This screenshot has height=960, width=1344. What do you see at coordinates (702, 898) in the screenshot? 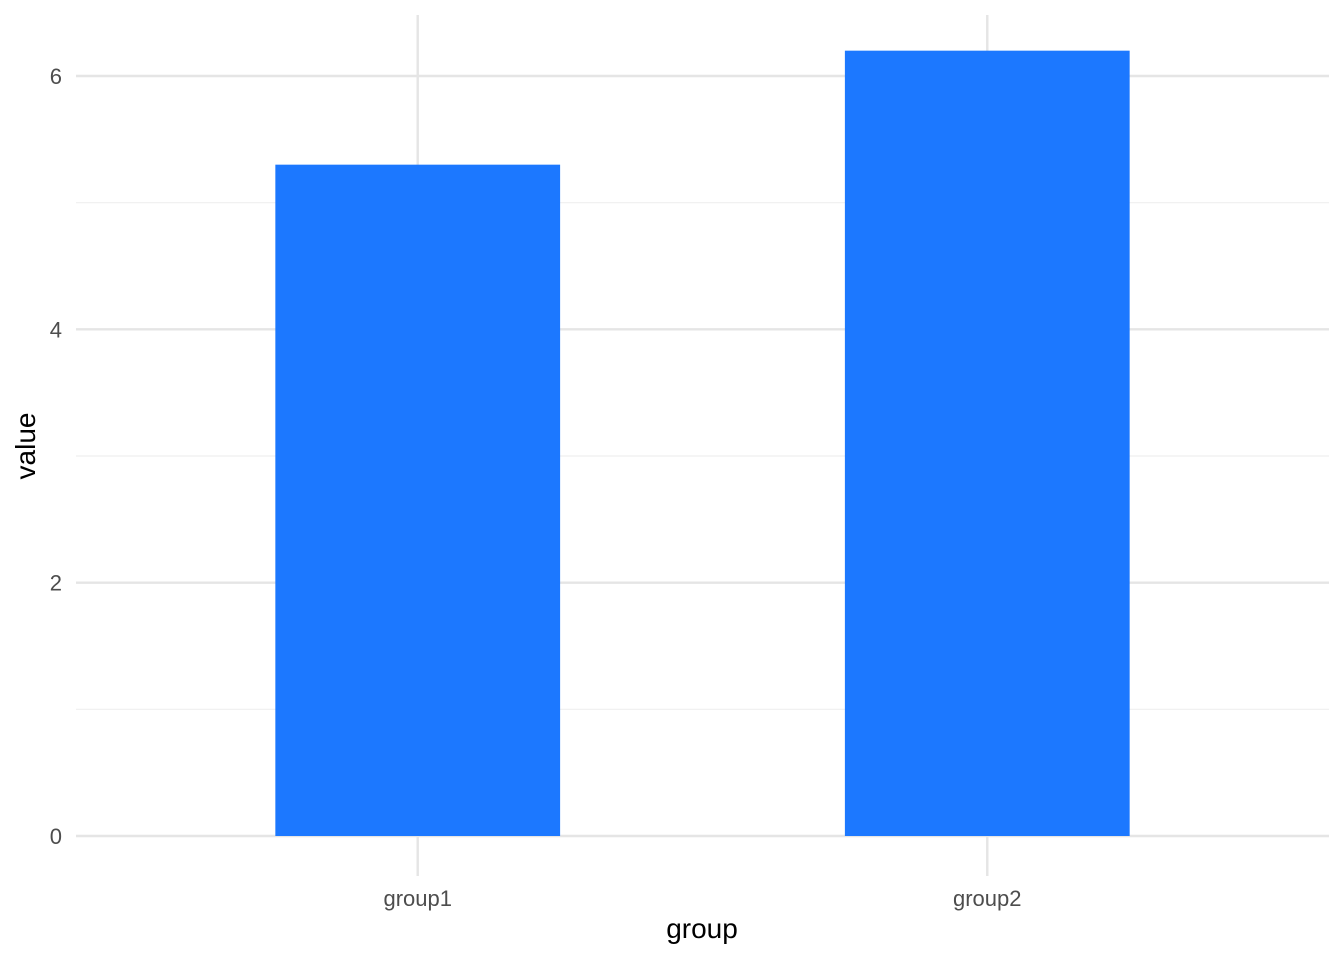
I see `x-tick-labels: group1 group2` at bounding box center [702, 898].